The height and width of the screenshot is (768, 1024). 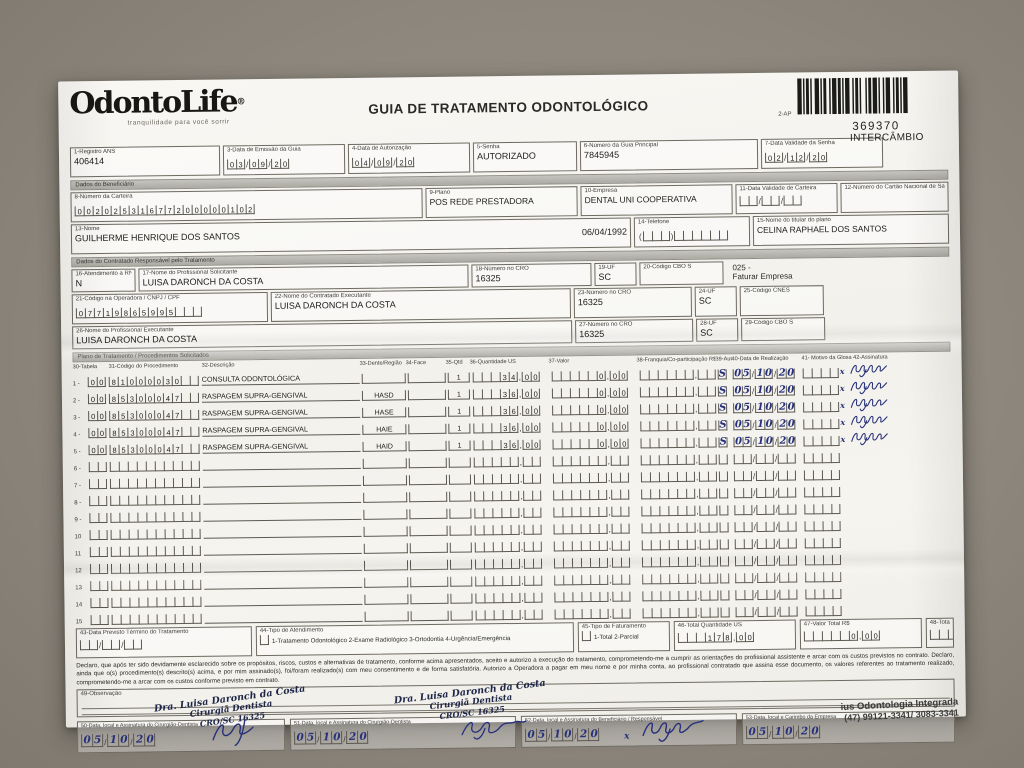 I want to click on field-plano: 9-Plano POS REDE PRESTADORA, so click(x=501, y=202).